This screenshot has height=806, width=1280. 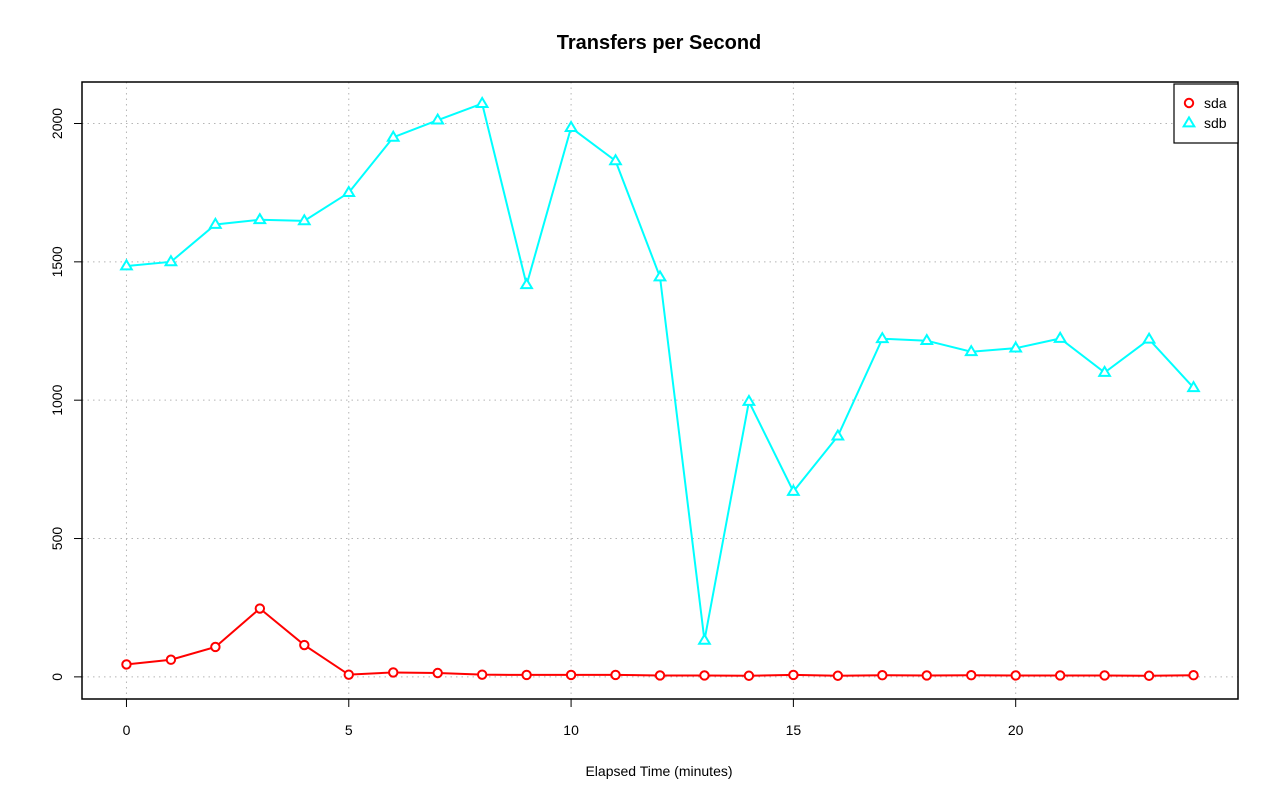 What do you see at coordinates (1215, 123) in the screenshot?
I see `legend-label-sdb: sdb` at bounding box center [1215, 123].